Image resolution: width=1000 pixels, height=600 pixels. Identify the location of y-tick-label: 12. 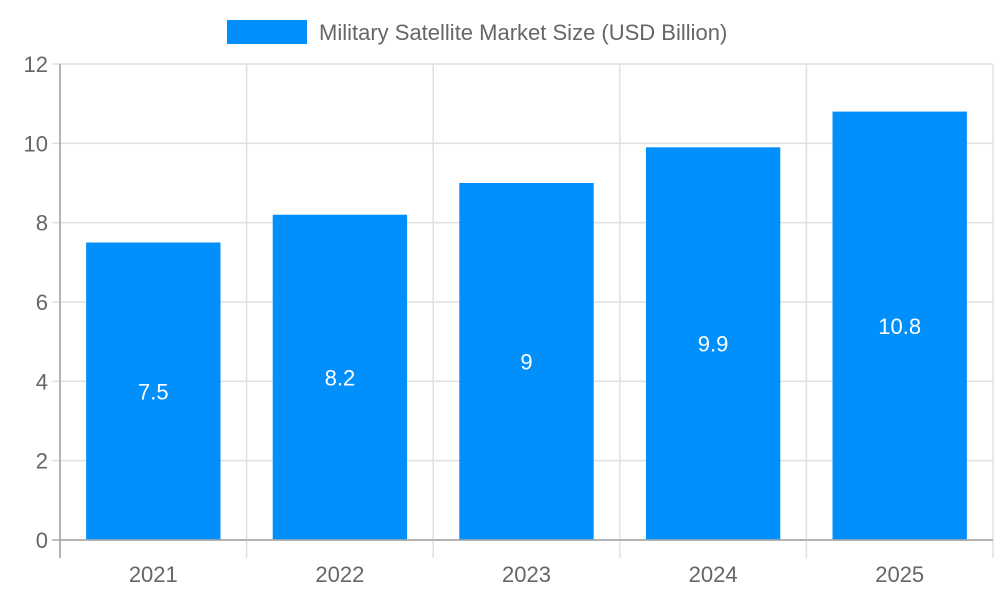
(36, 64).